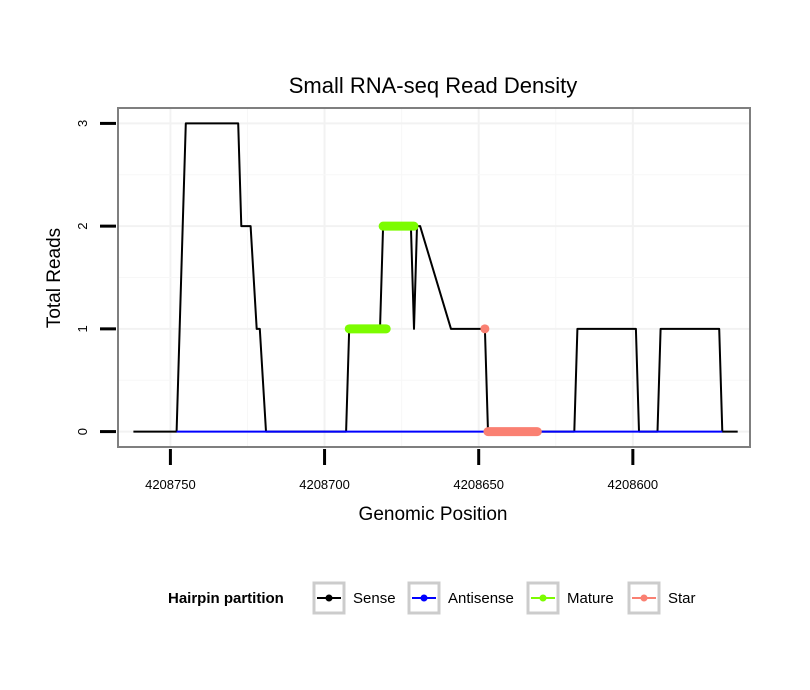  I want to click on x-tick-label: 4208600, so click(633, 484).